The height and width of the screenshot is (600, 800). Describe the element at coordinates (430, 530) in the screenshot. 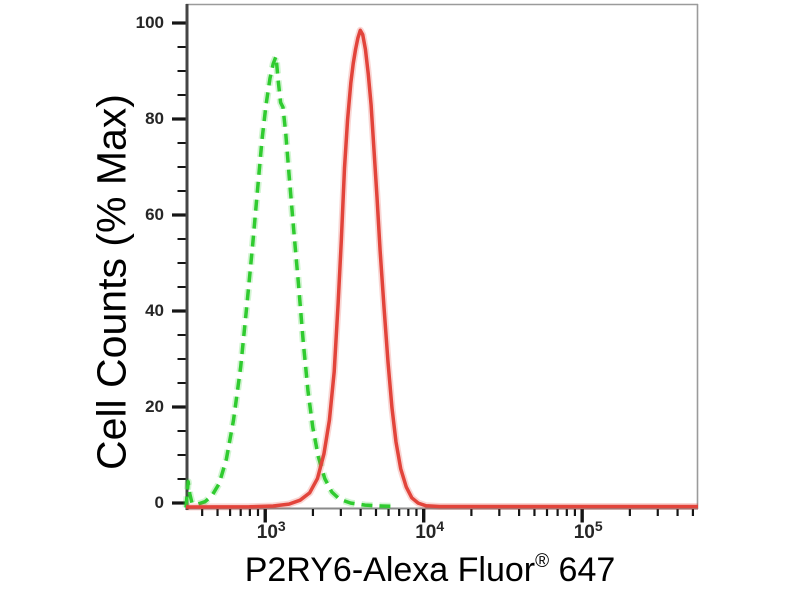

I see `x-tick-label: 10⁴` at that location.